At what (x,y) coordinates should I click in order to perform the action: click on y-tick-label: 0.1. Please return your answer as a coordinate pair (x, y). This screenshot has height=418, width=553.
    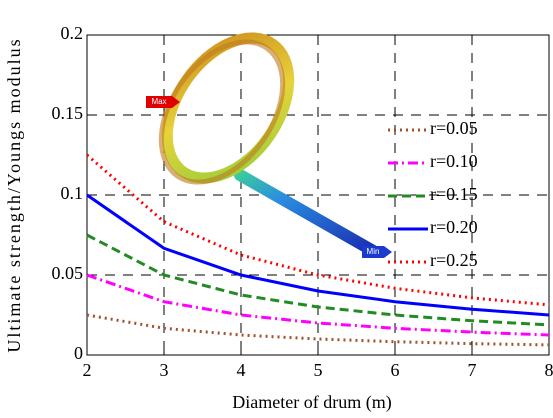
    Looking at the image, I should click on (72, 193).